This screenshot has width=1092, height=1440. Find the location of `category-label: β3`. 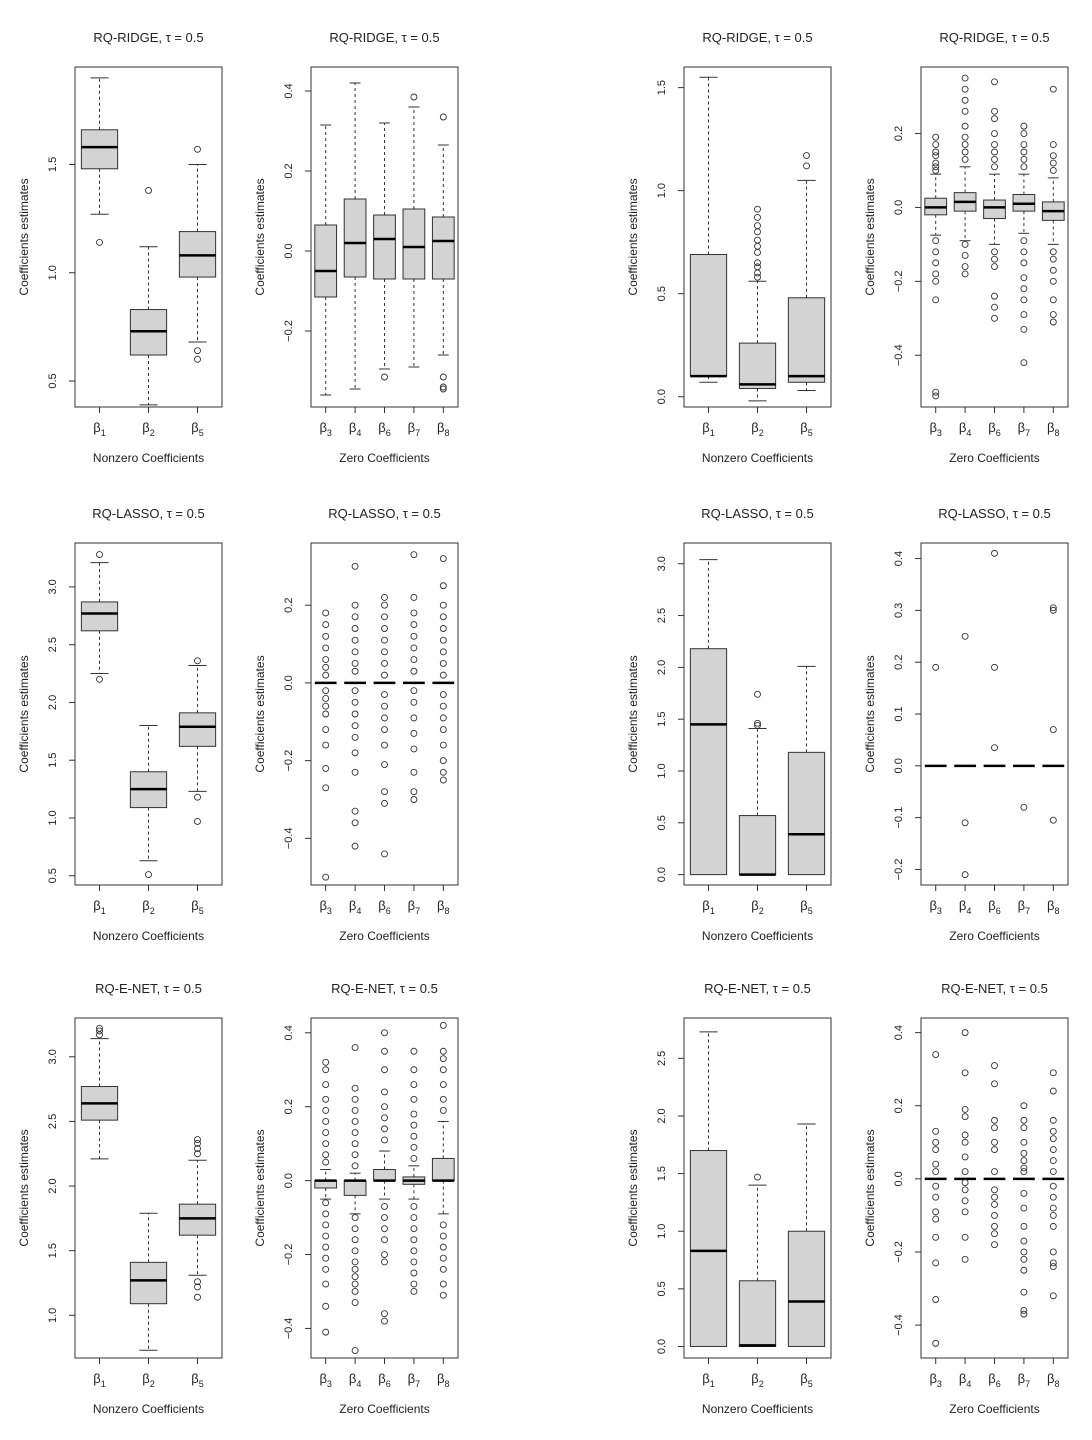

category-label: β3 is located at coordinates (935, 1380).